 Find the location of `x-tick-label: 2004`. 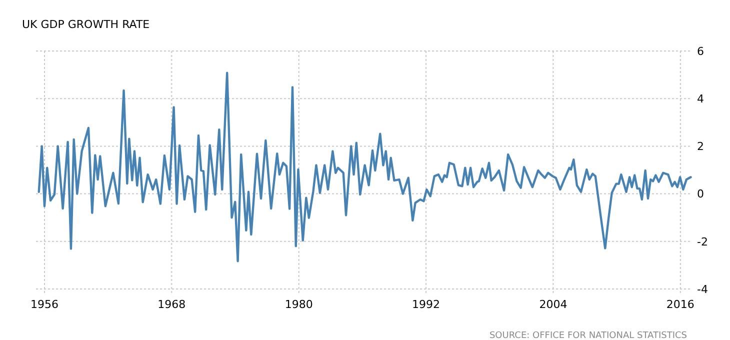

x-tick-label: 2004 is located at coordinates (553, 304).